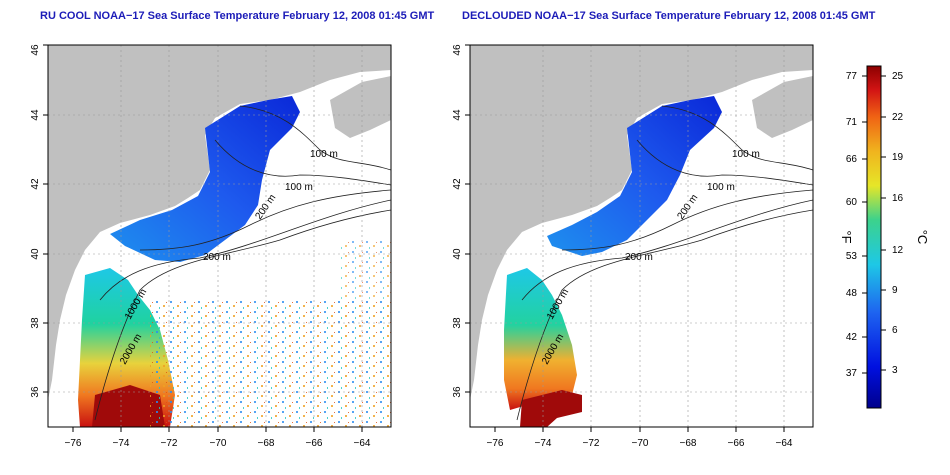  Describe the element at coordinates (874, 237) in the screenshot. I see `colorbar-gradient` at that location.